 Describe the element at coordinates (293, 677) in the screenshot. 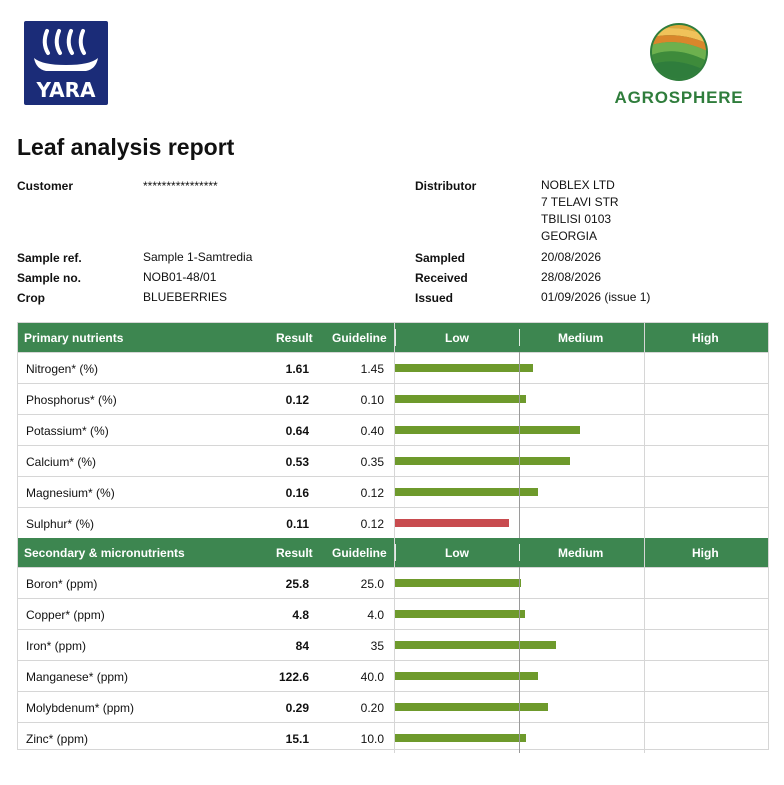

I see `result-value: 122.6` at that location.